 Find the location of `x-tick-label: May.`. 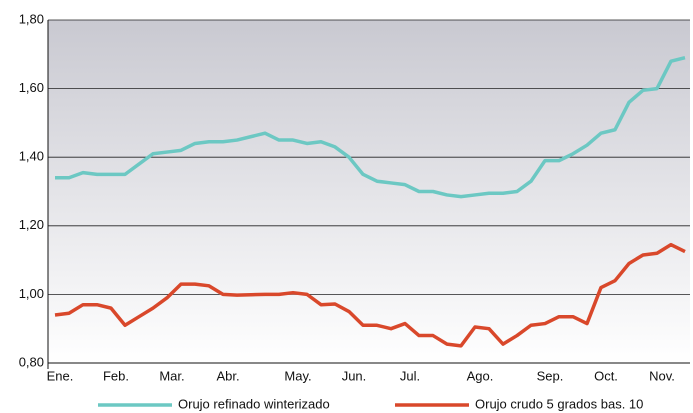

x-tick-label: May. is located at coordinates (297, 375).